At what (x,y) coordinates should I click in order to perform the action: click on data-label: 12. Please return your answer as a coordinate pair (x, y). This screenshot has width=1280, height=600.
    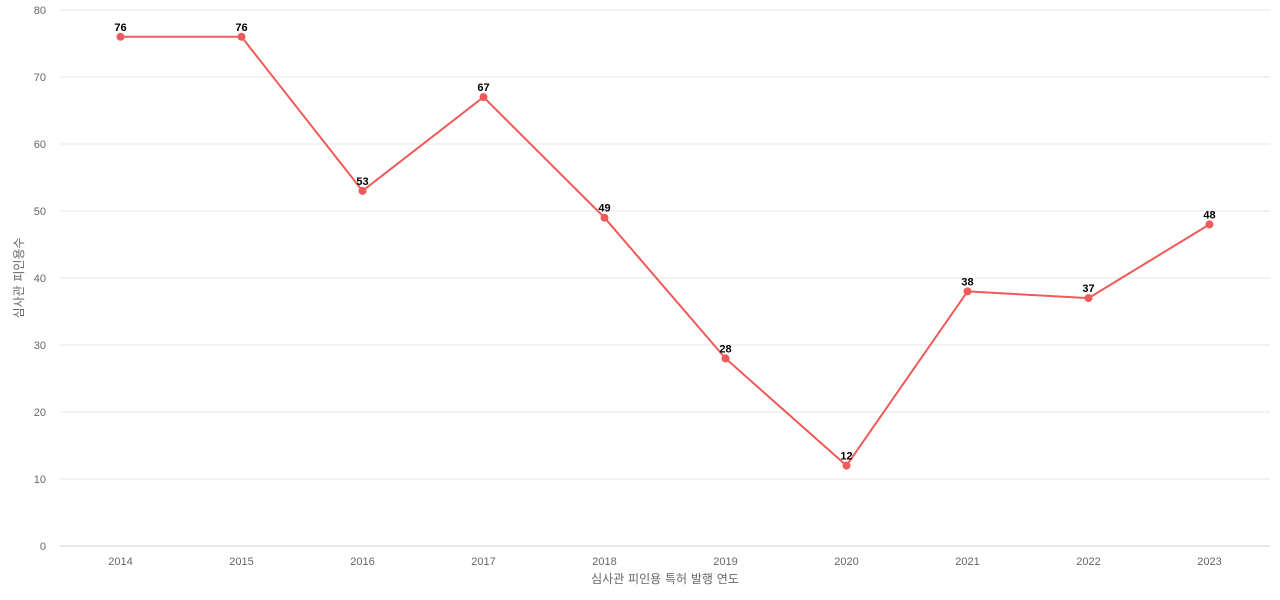
    Looking at the image, I should click on (846, 457).